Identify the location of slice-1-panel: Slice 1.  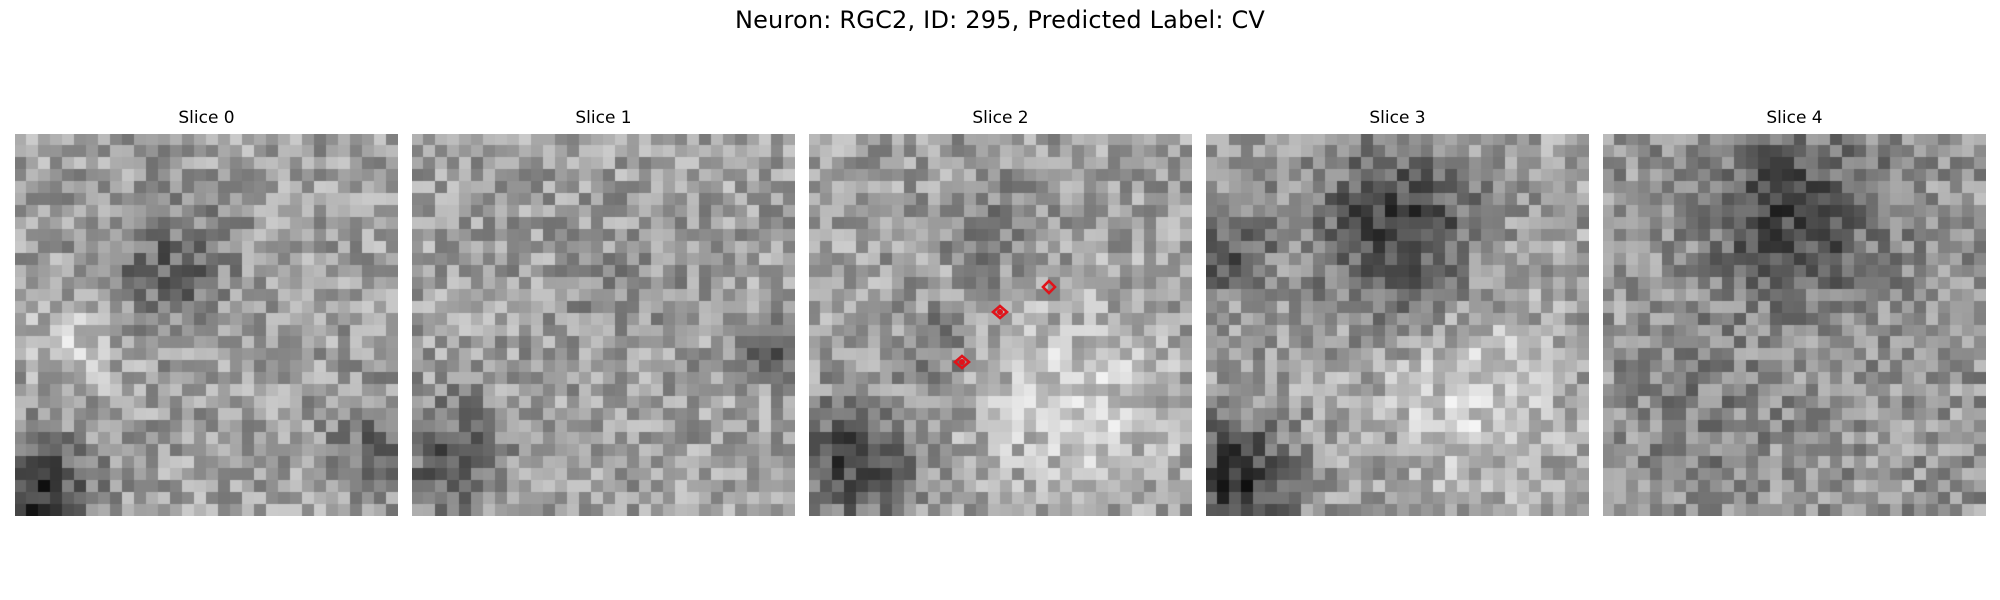
(603, 312).